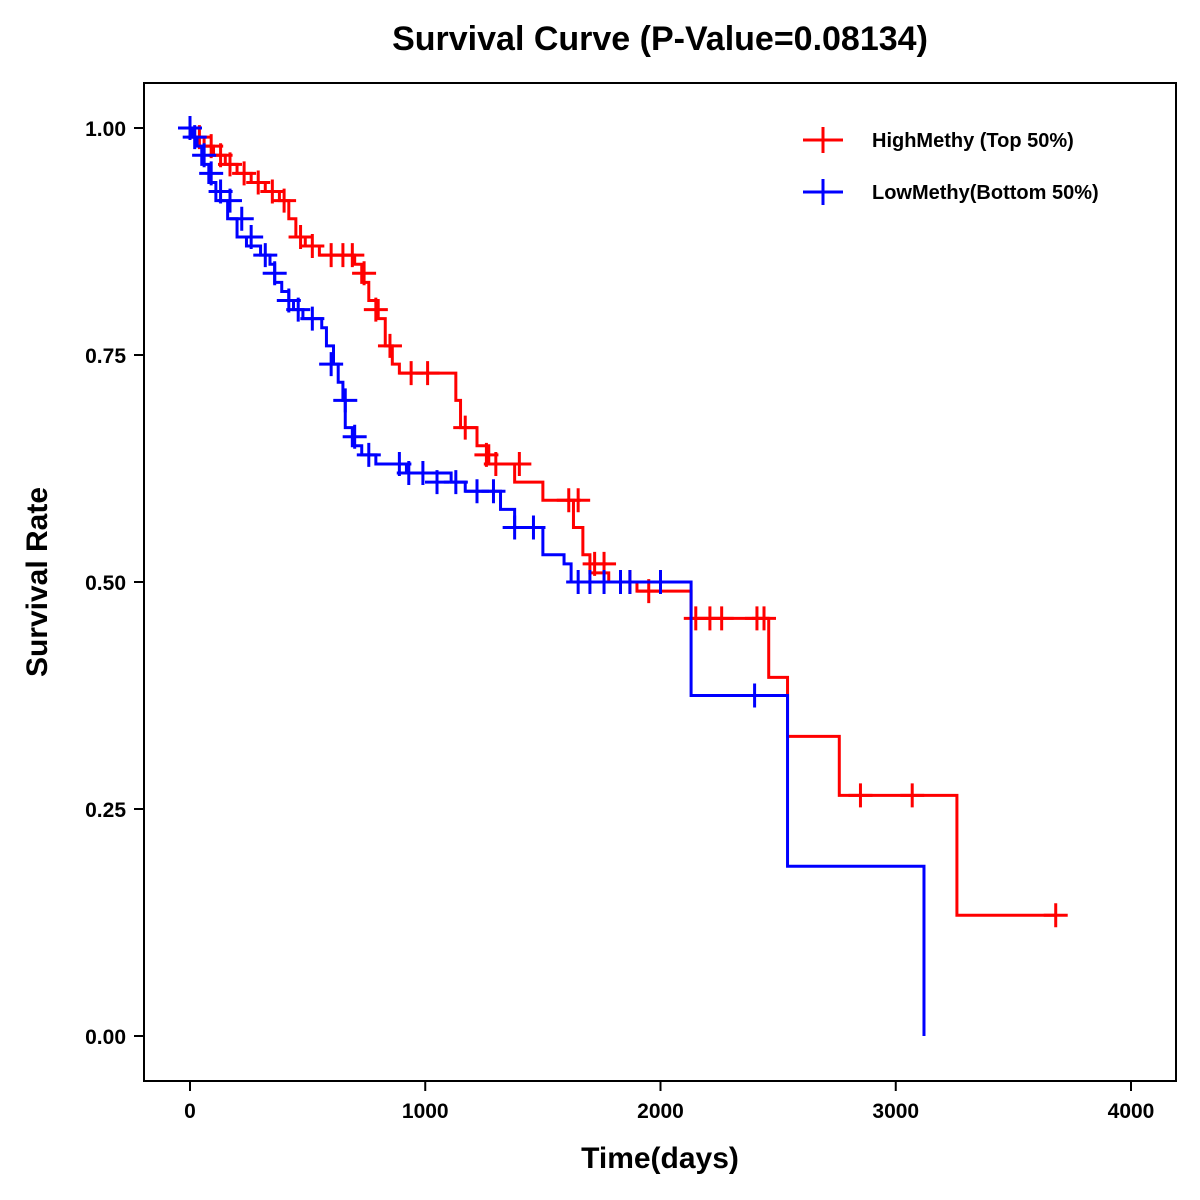 This screenshot has width=1200, height=1200. What do you see at coordinates (37, 582) in the screenshot?
I see `y-axis-label: Survival Rate` at bounding box center [37, 582].